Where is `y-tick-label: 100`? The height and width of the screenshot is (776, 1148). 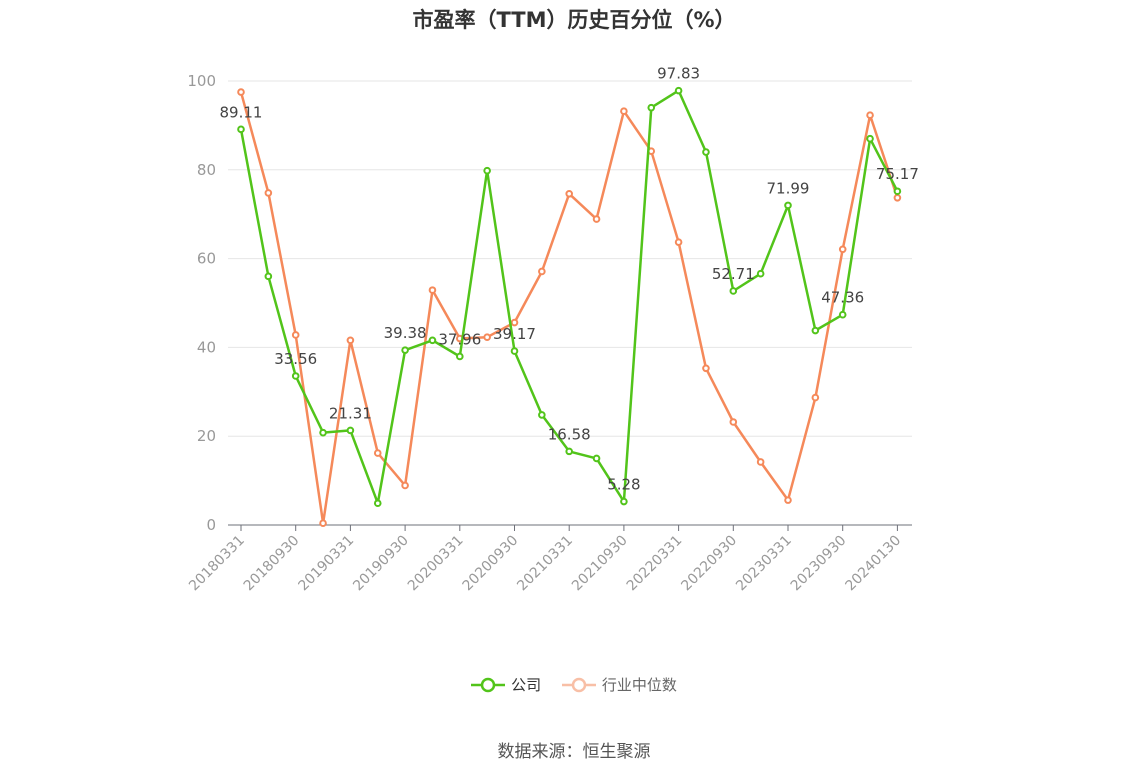 y-tick-label: 100 is located at coordinates (201, 81).